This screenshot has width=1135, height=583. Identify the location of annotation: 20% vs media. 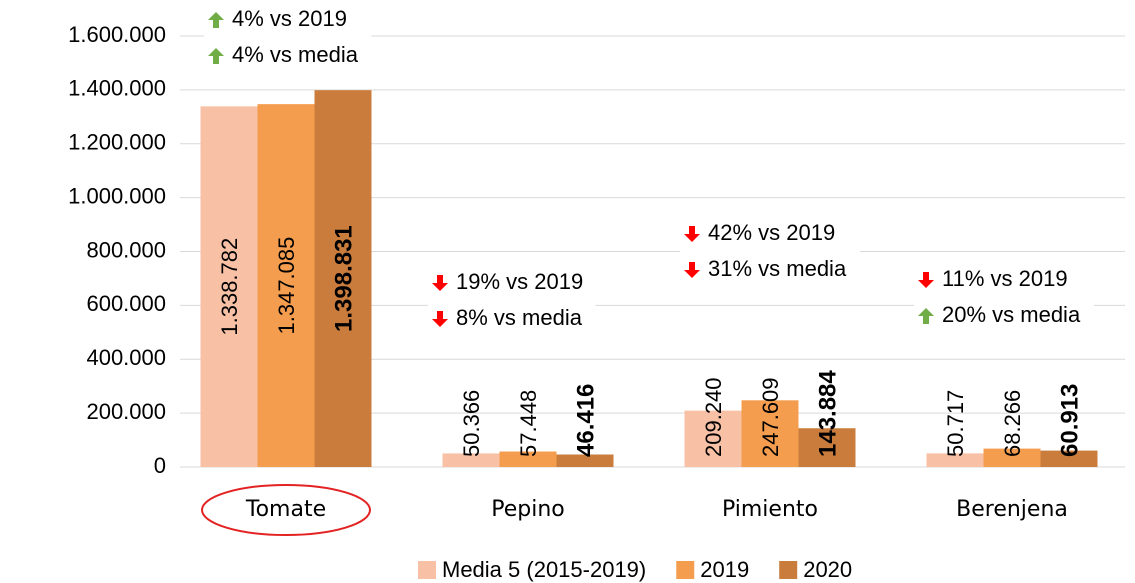
(1011, 314).